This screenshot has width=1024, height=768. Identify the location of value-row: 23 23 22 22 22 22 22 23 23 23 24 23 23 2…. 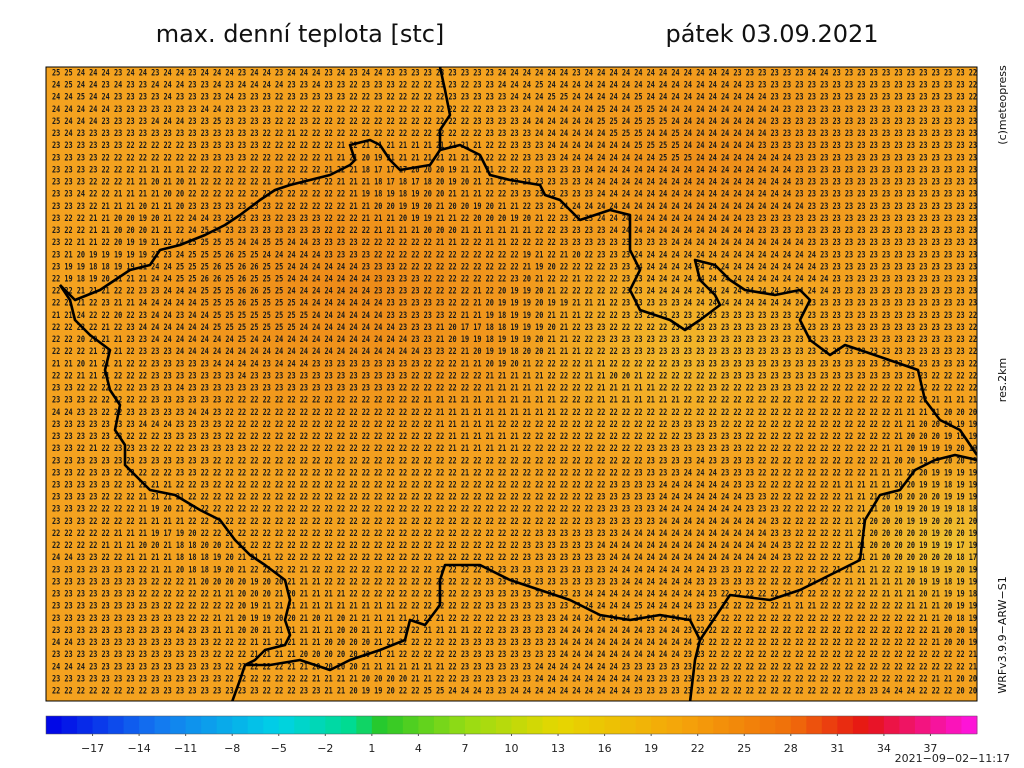
(514, 389).